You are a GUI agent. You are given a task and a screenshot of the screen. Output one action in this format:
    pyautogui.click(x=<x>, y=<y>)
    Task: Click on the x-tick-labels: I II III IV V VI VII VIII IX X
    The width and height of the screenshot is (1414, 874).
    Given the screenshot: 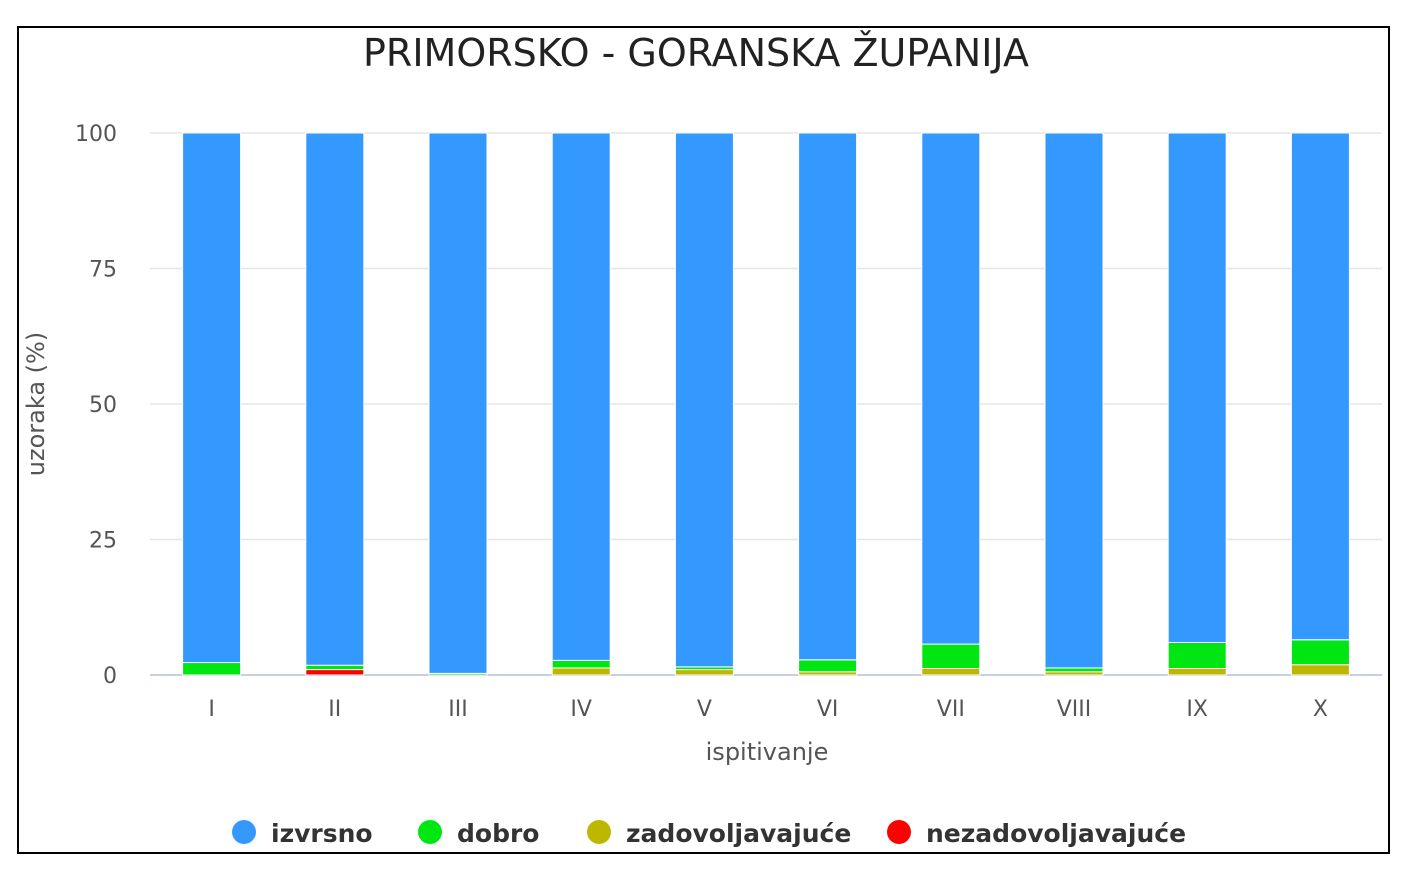 What is the action you would take?
    pyautogui.click(x=768, y=709)
    